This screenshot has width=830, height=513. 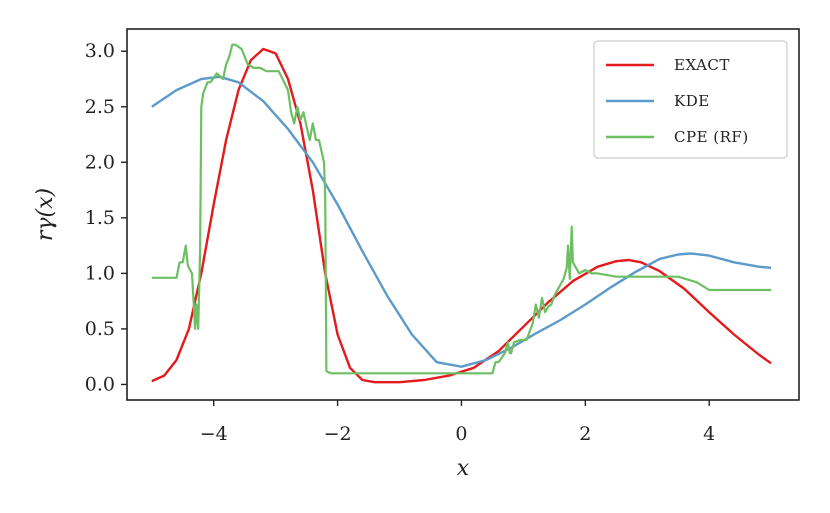 I want to click on x-tick-label: 2, so click(x=585, y=434).